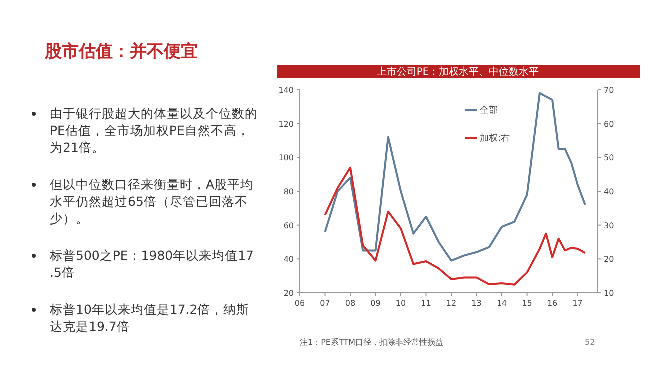  Describe the element at coordinates (455, 226) in the screenshot. I see `line-series` at that location.